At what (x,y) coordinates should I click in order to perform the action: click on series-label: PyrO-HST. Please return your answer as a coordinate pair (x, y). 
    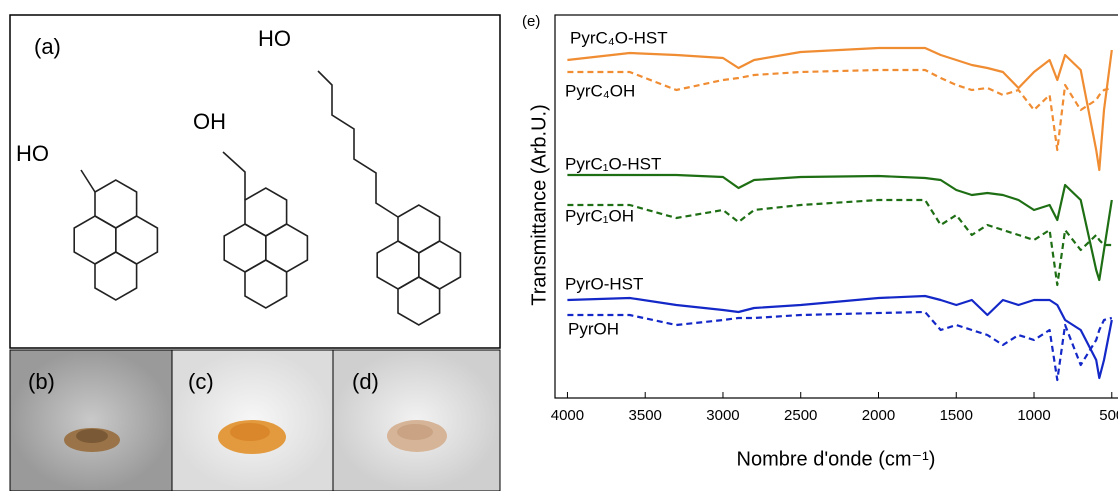
    Looking at the image, I should click on (604, 283).